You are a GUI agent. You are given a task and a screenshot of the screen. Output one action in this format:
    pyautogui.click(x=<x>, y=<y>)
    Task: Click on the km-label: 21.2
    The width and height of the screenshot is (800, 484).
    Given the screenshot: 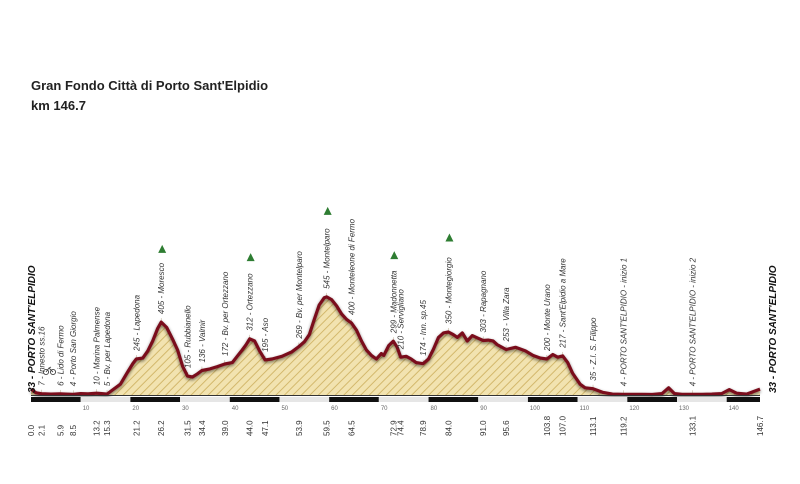 What is the action you would take?
    pyautogui.click(x=136, y=428)
    